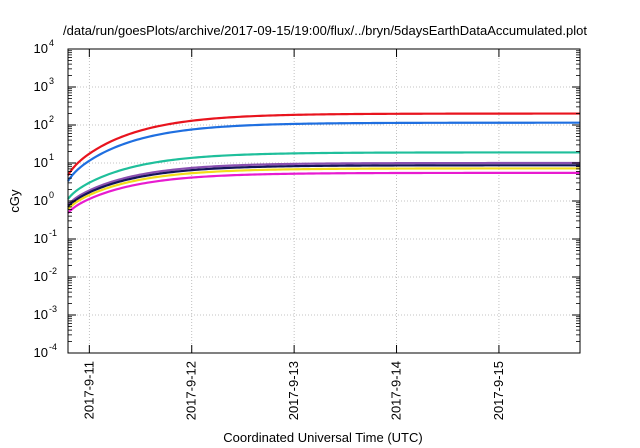 Image resolution: width=640 pixels, height=448 pixels. What do you see at coordinates (51, 81) in the screenshot?
I see `y-tick-exponent: 3` at bounding box center [51, 81].